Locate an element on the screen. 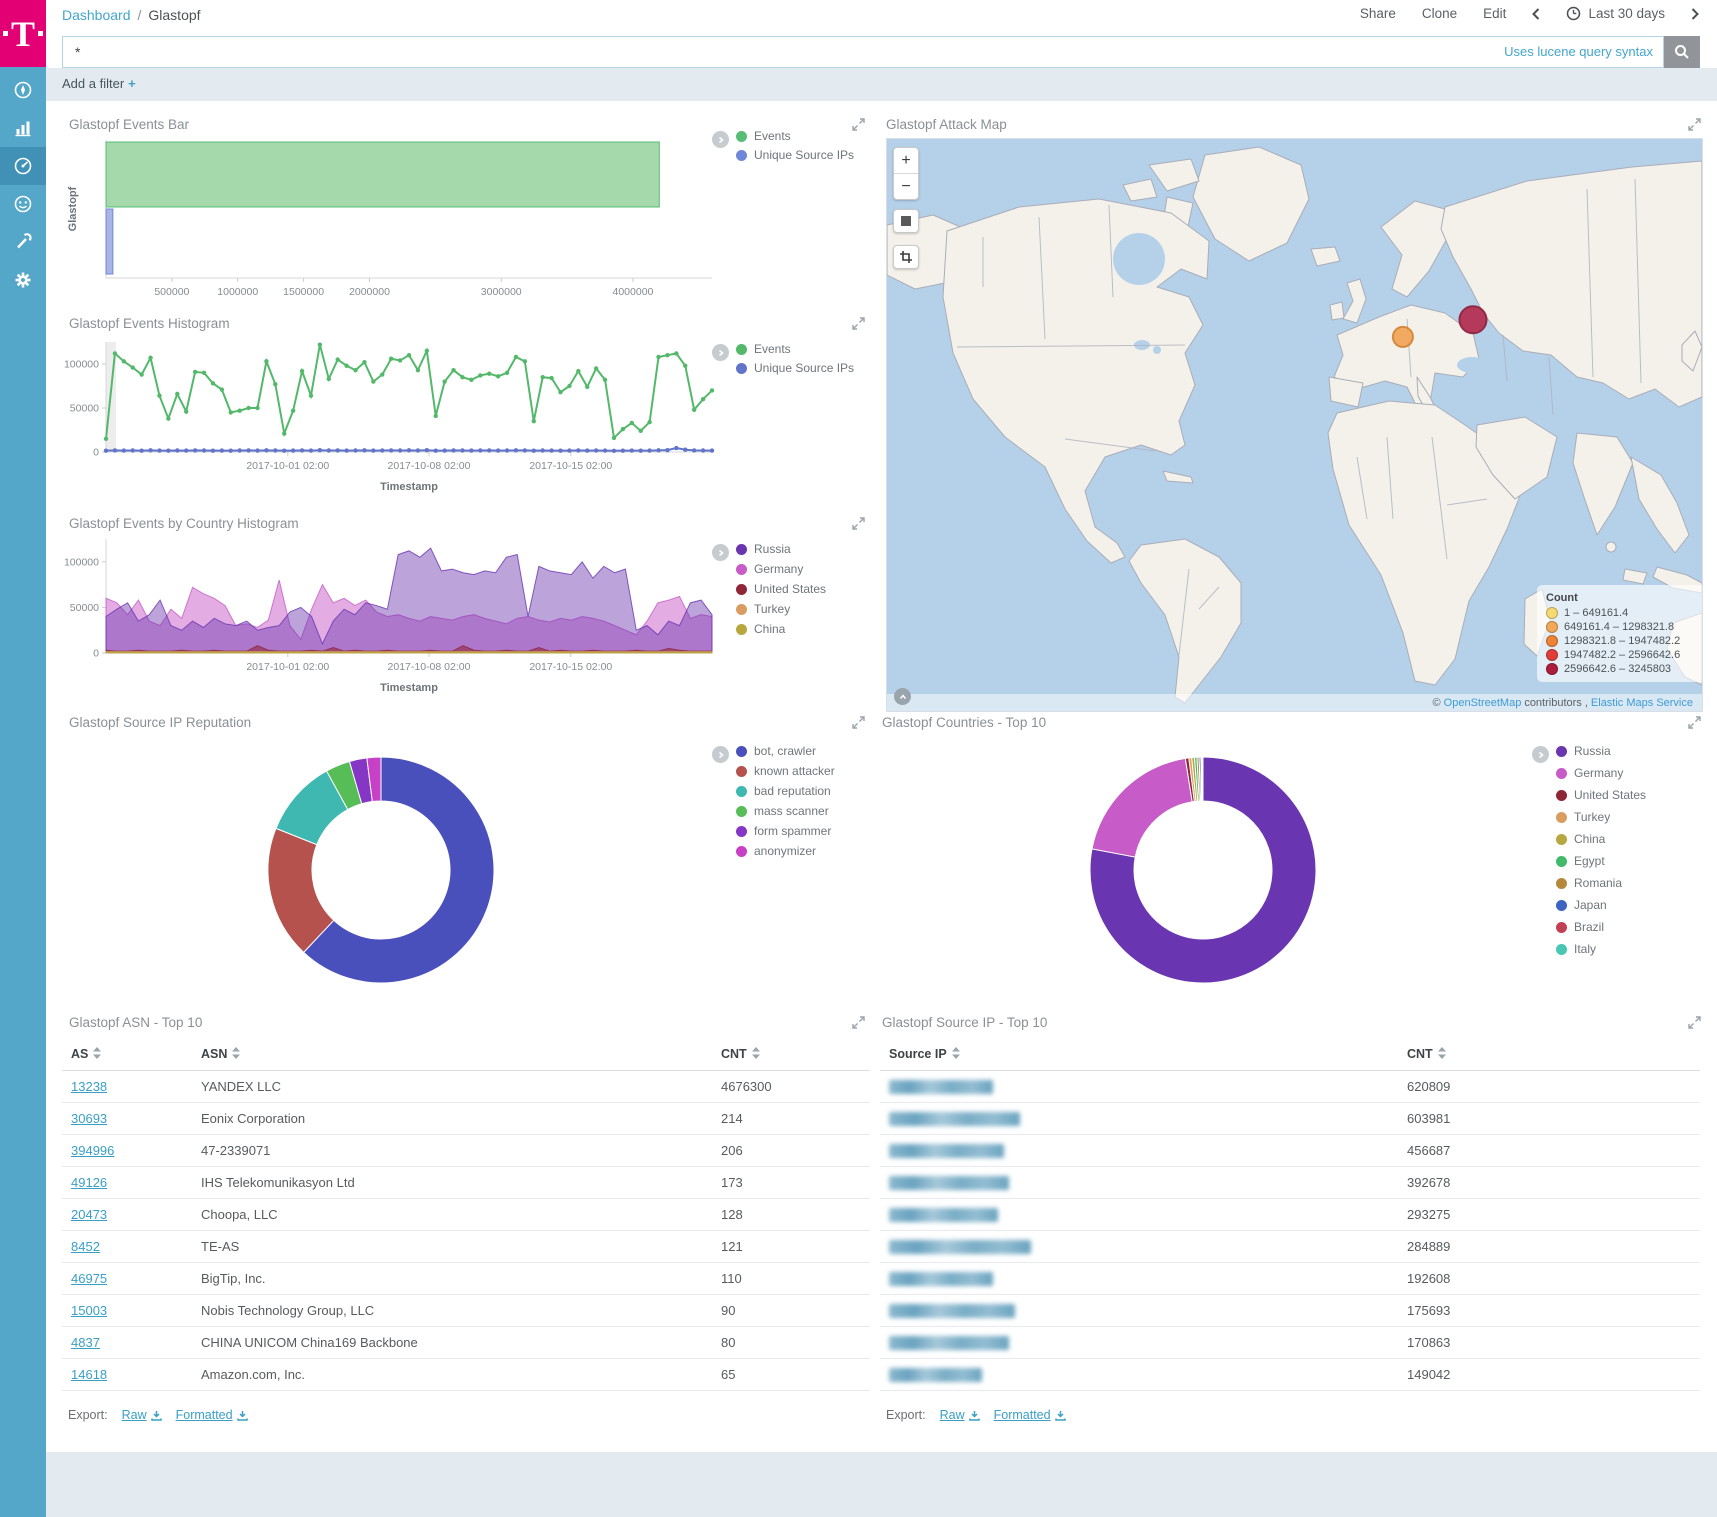 The height and width of the screenshot is (1517, 1717). sidebar-item-dashboard is located at coordinates (23, 166).